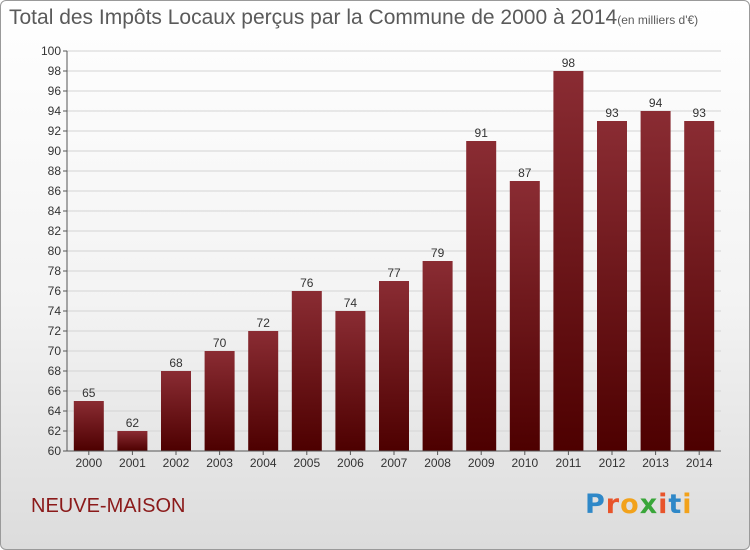 This screenshot has width=750, height=550. What do you see at coordinates (525, 173) in the screenshot?
I see `bar-value-label: 87` at bounding box center [525, 173].